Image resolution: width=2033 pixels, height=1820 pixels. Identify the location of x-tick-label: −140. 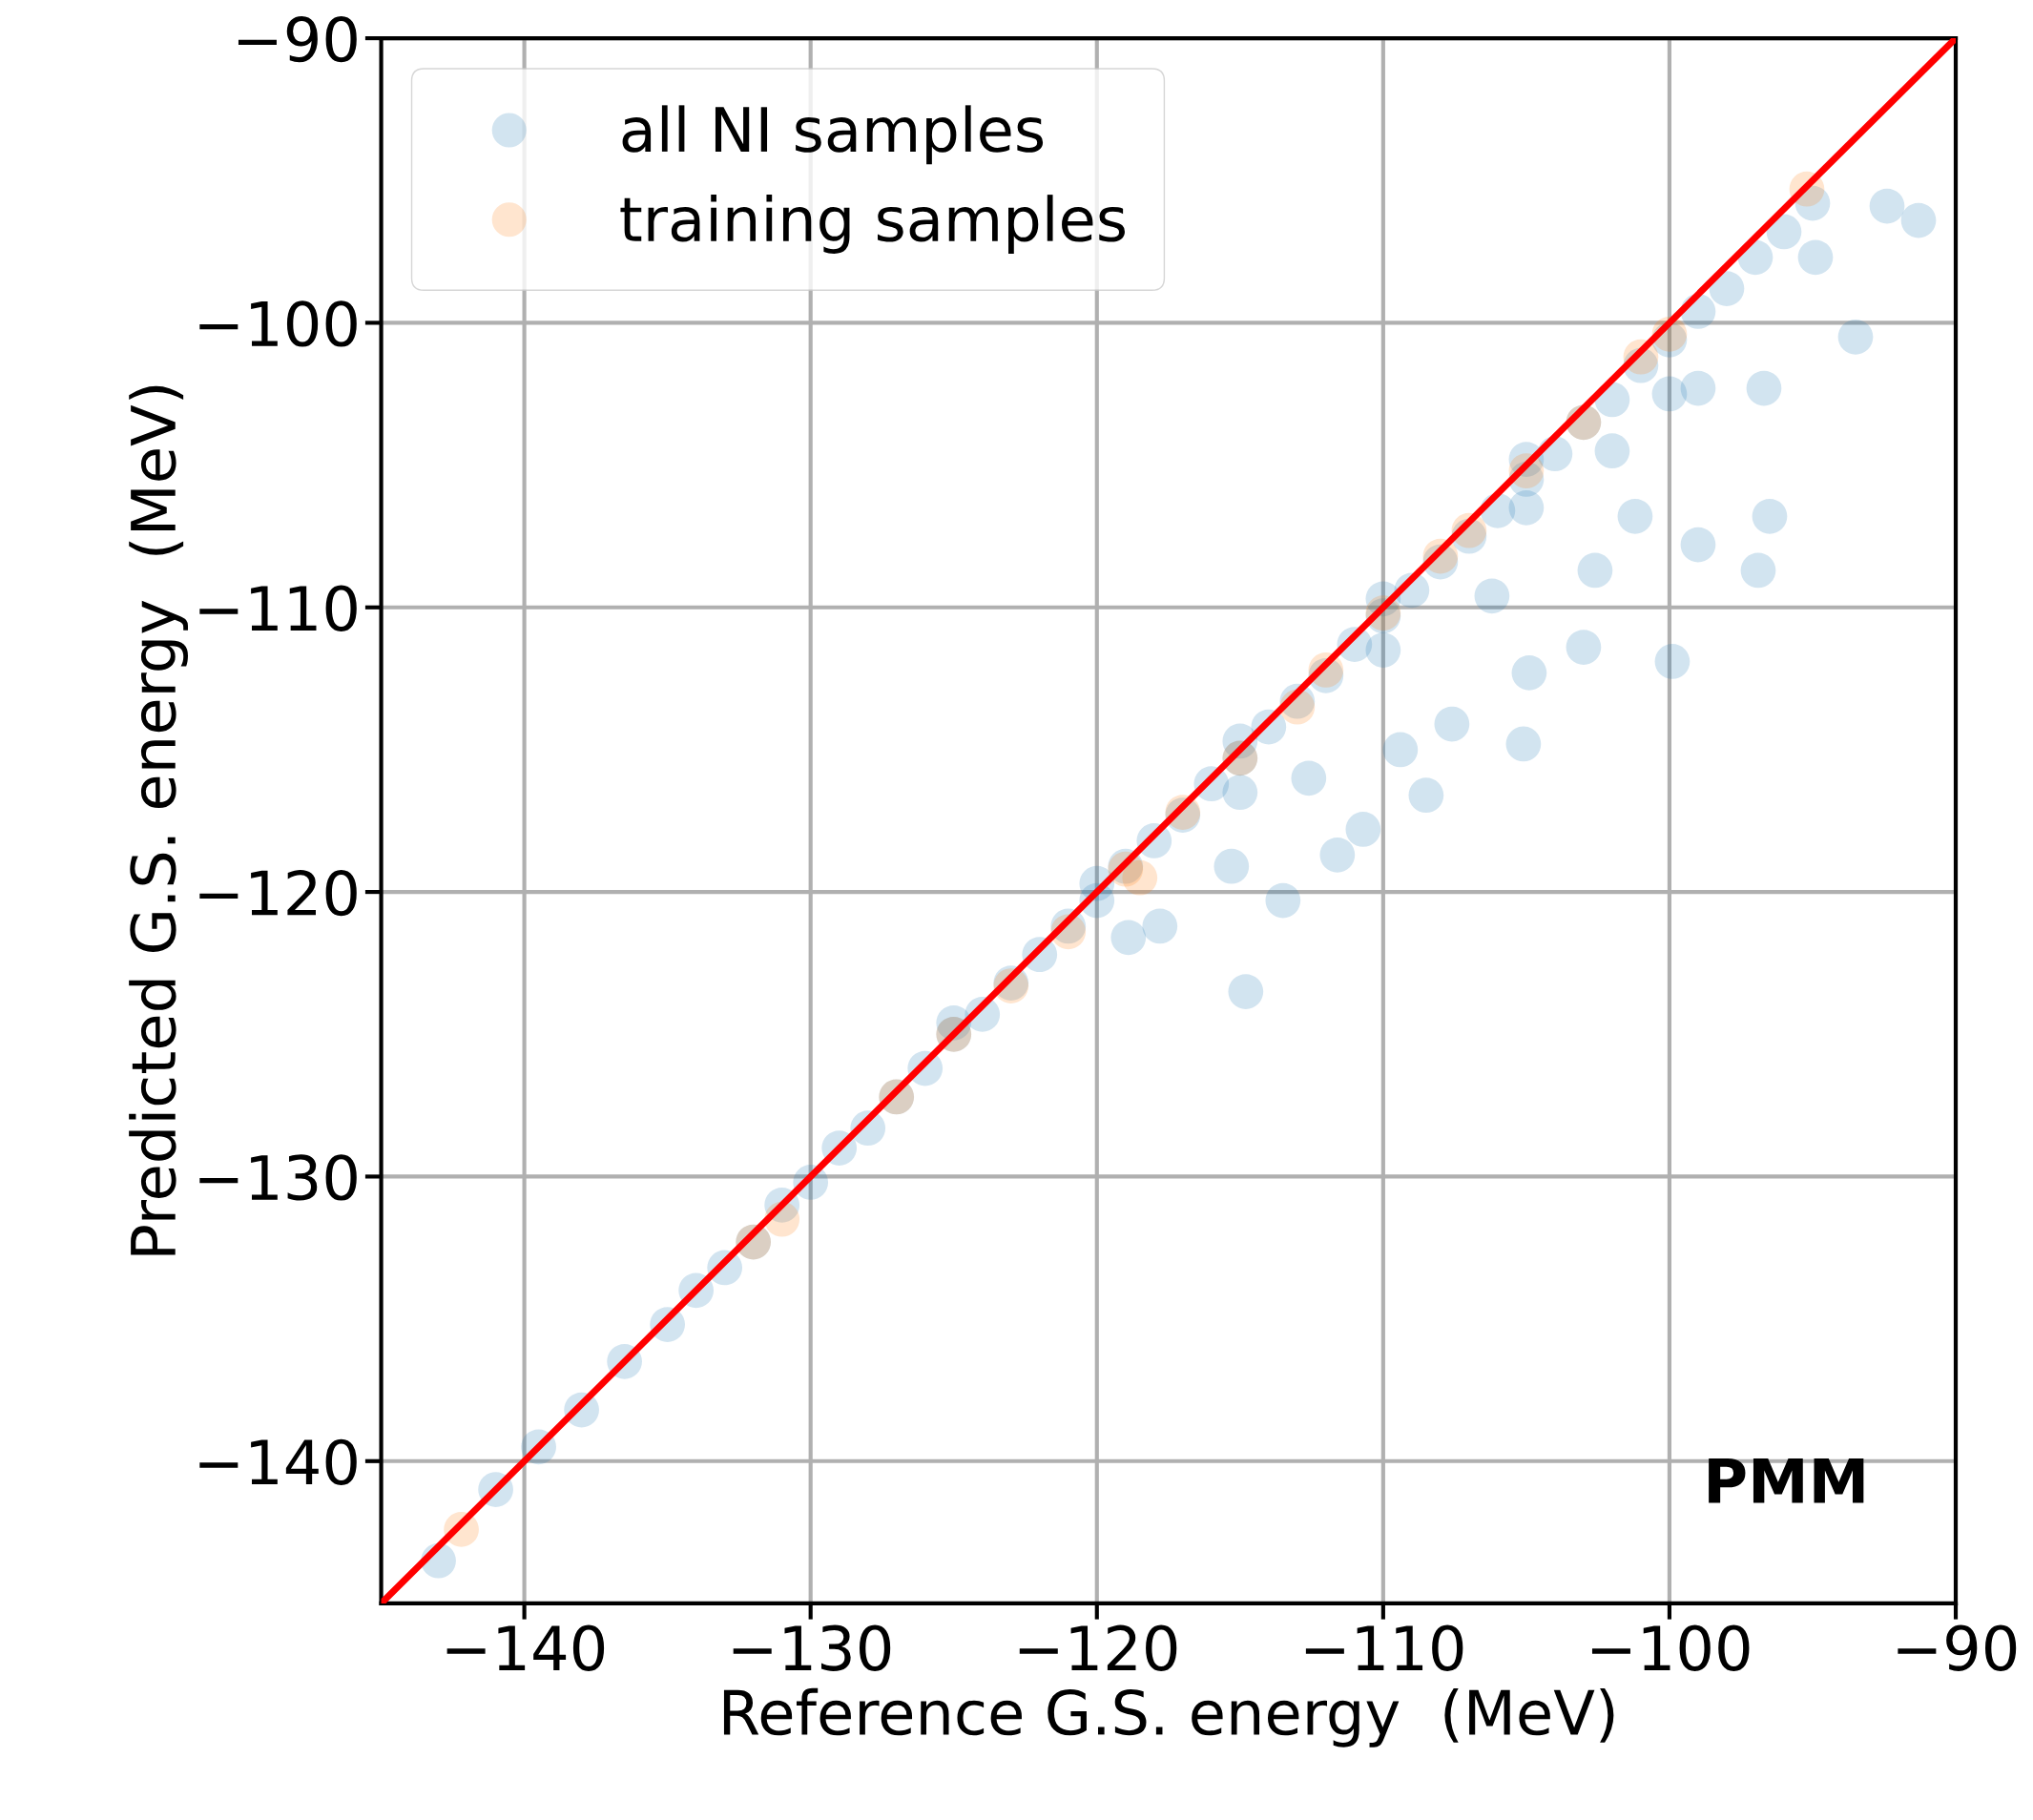
(525, 1648).